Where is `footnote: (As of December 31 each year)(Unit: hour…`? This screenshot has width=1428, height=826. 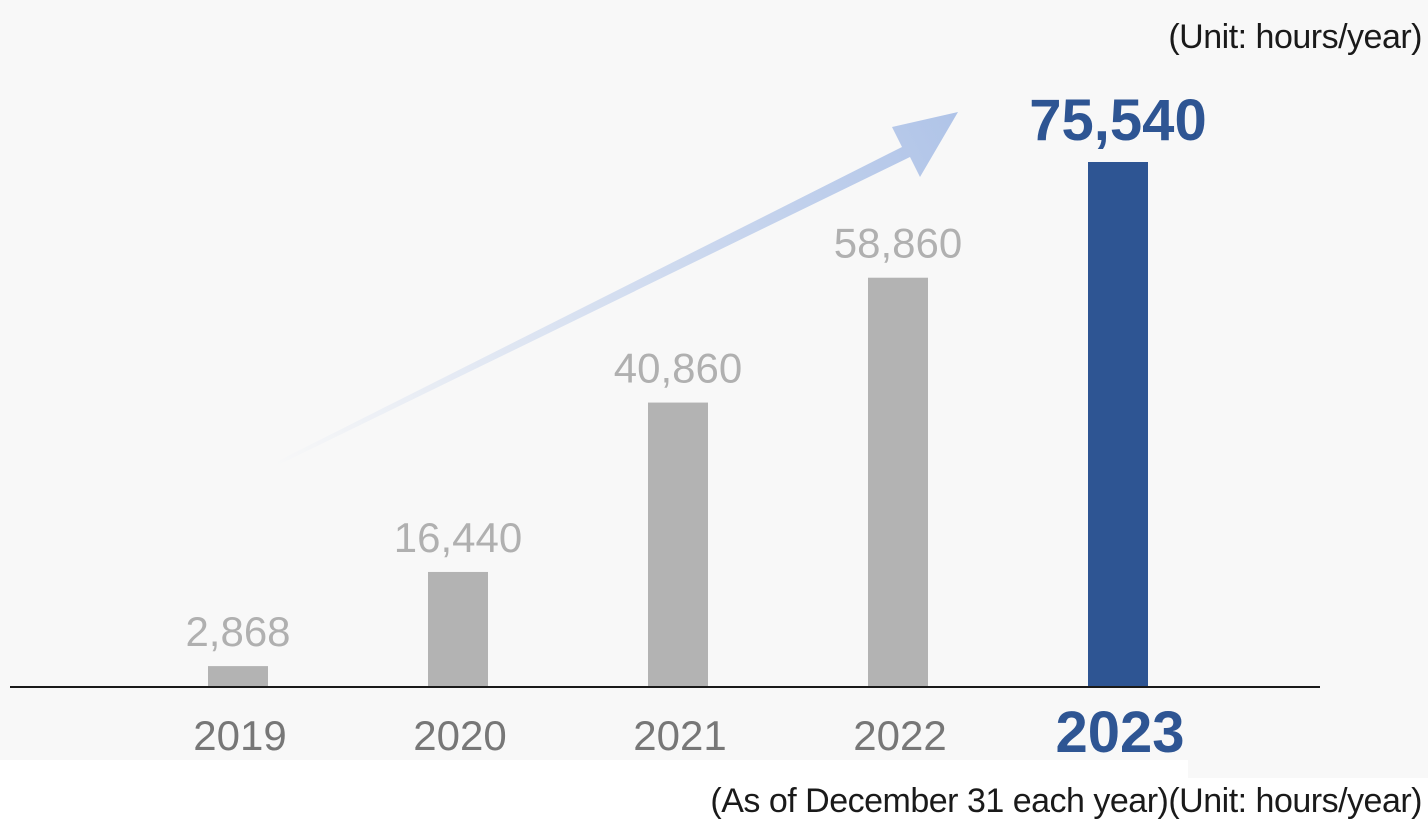 footnote: (As of December 31 each year)(Unit: hour… is located at coordinates (1066, 801).